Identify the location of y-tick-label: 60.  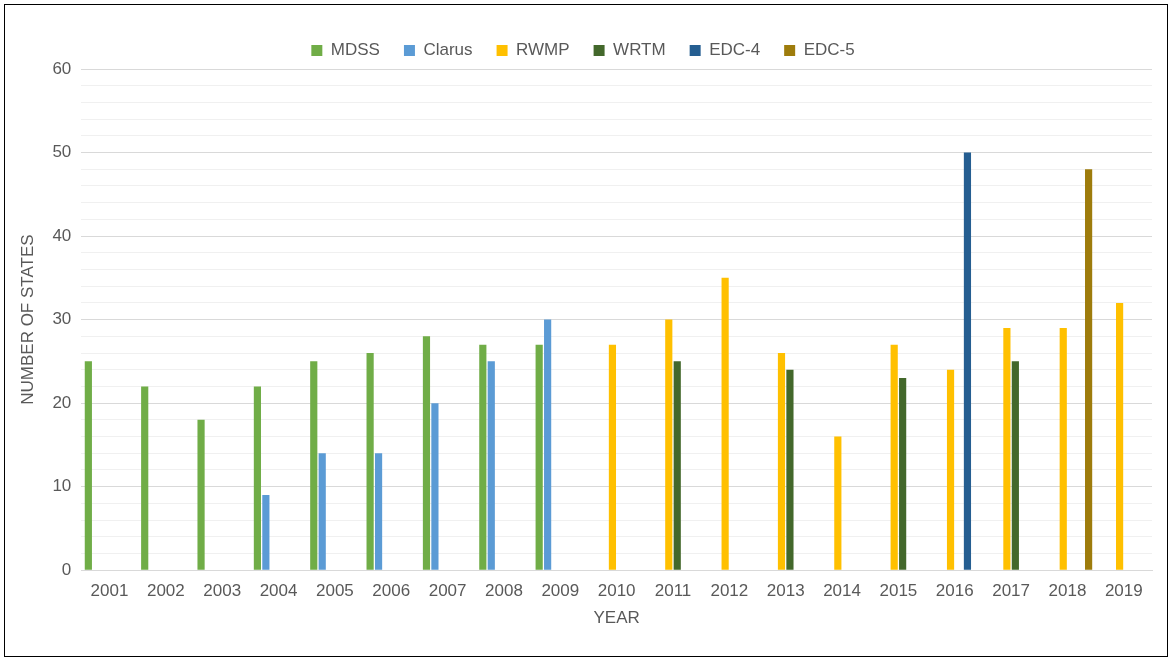
(62, 68).